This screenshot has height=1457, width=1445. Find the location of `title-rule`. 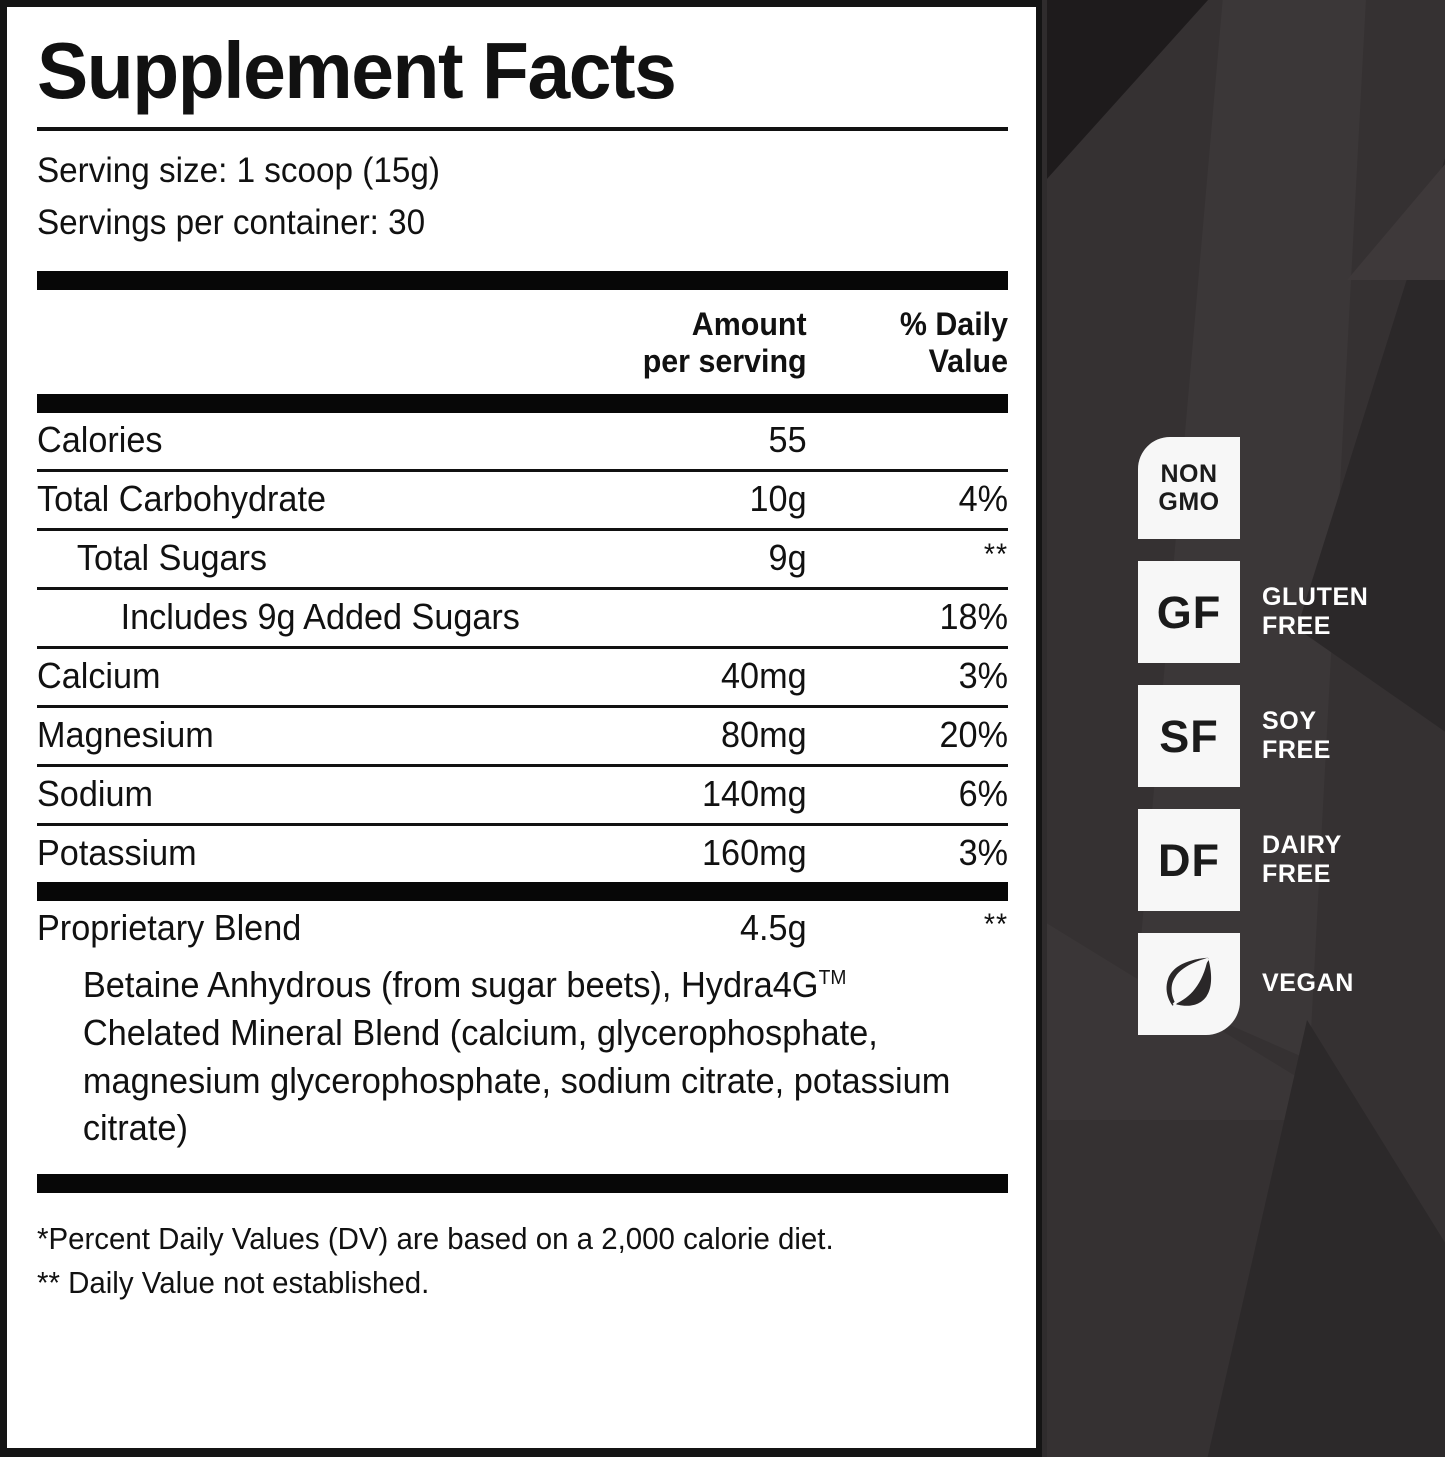

title-rule is located at coordinates (522, 129).